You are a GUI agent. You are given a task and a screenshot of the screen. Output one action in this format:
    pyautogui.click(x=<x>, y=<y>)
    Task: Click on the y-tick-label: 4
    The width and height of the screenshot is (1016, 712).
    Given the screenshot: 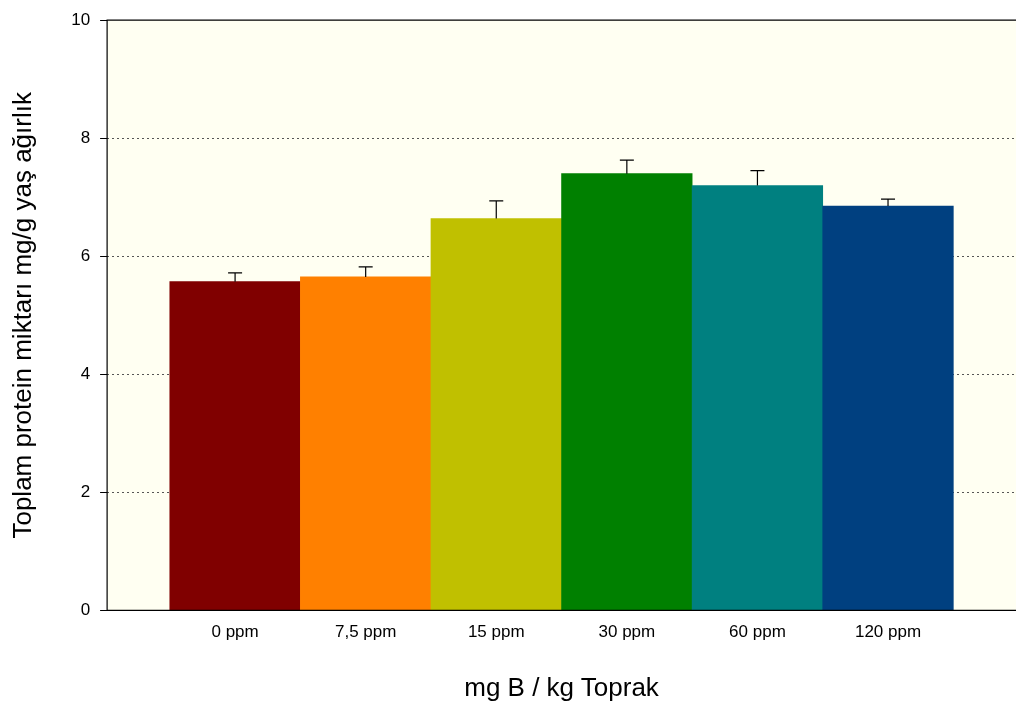 What is the action you would take?
    pyautogui.click(x=85, y=374)
    